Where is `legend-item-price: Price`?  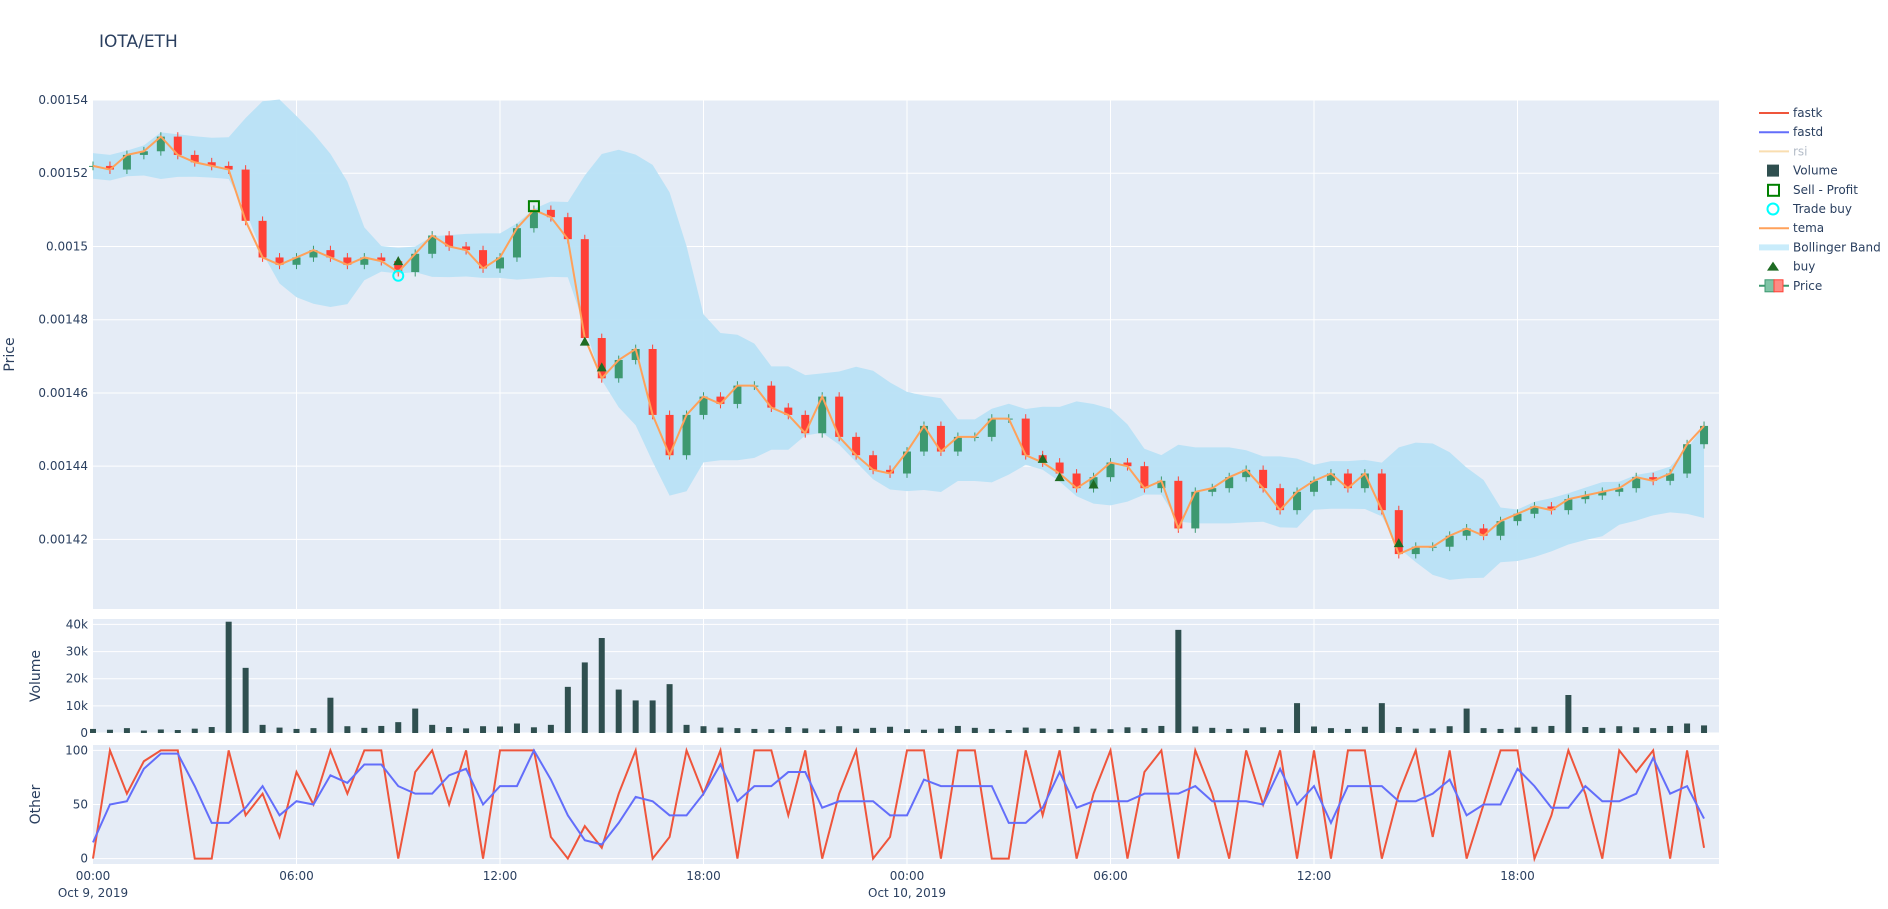
legend-item-price: Price is located at coordinates (1790, 286).